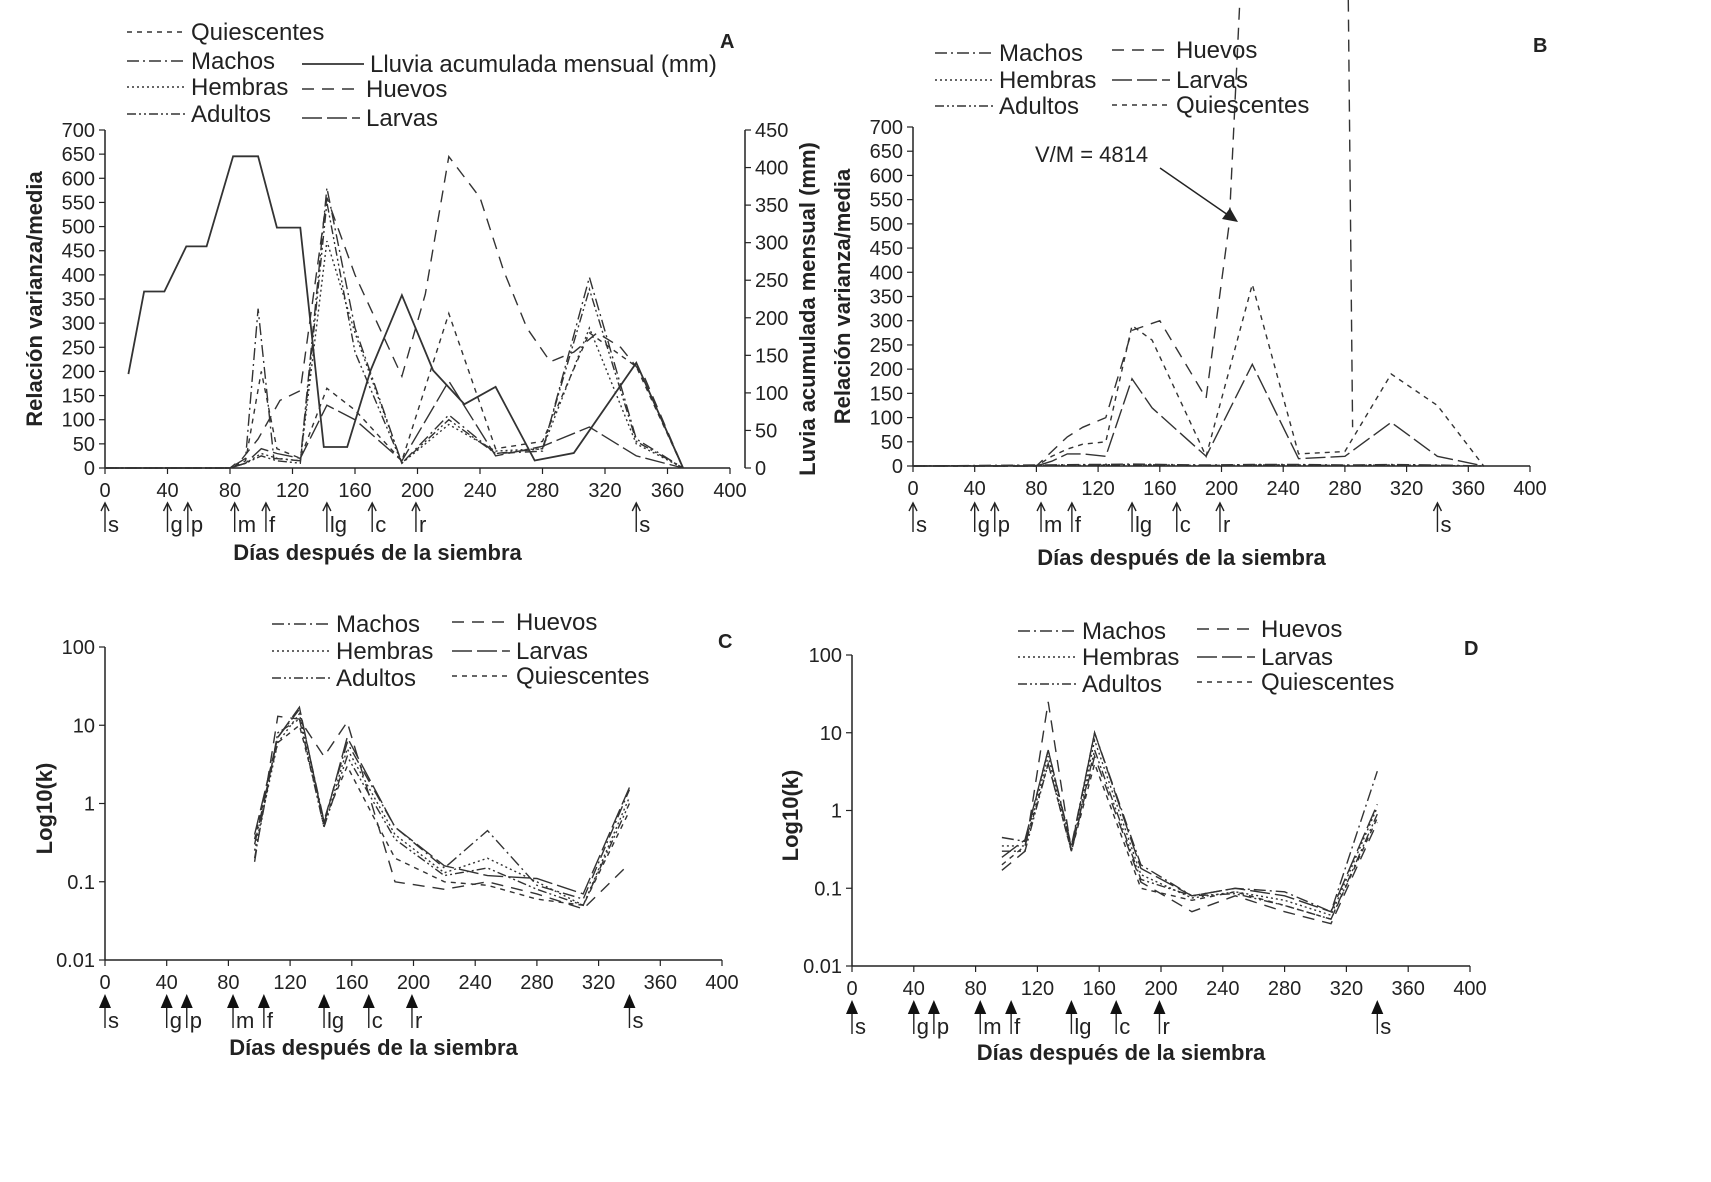 Image resolution: width=1711 pixels, height=1182 pixels. Describe the element at coordinates (78, 300) in the screenshot. I see `y-tick-label: 350` at that location.